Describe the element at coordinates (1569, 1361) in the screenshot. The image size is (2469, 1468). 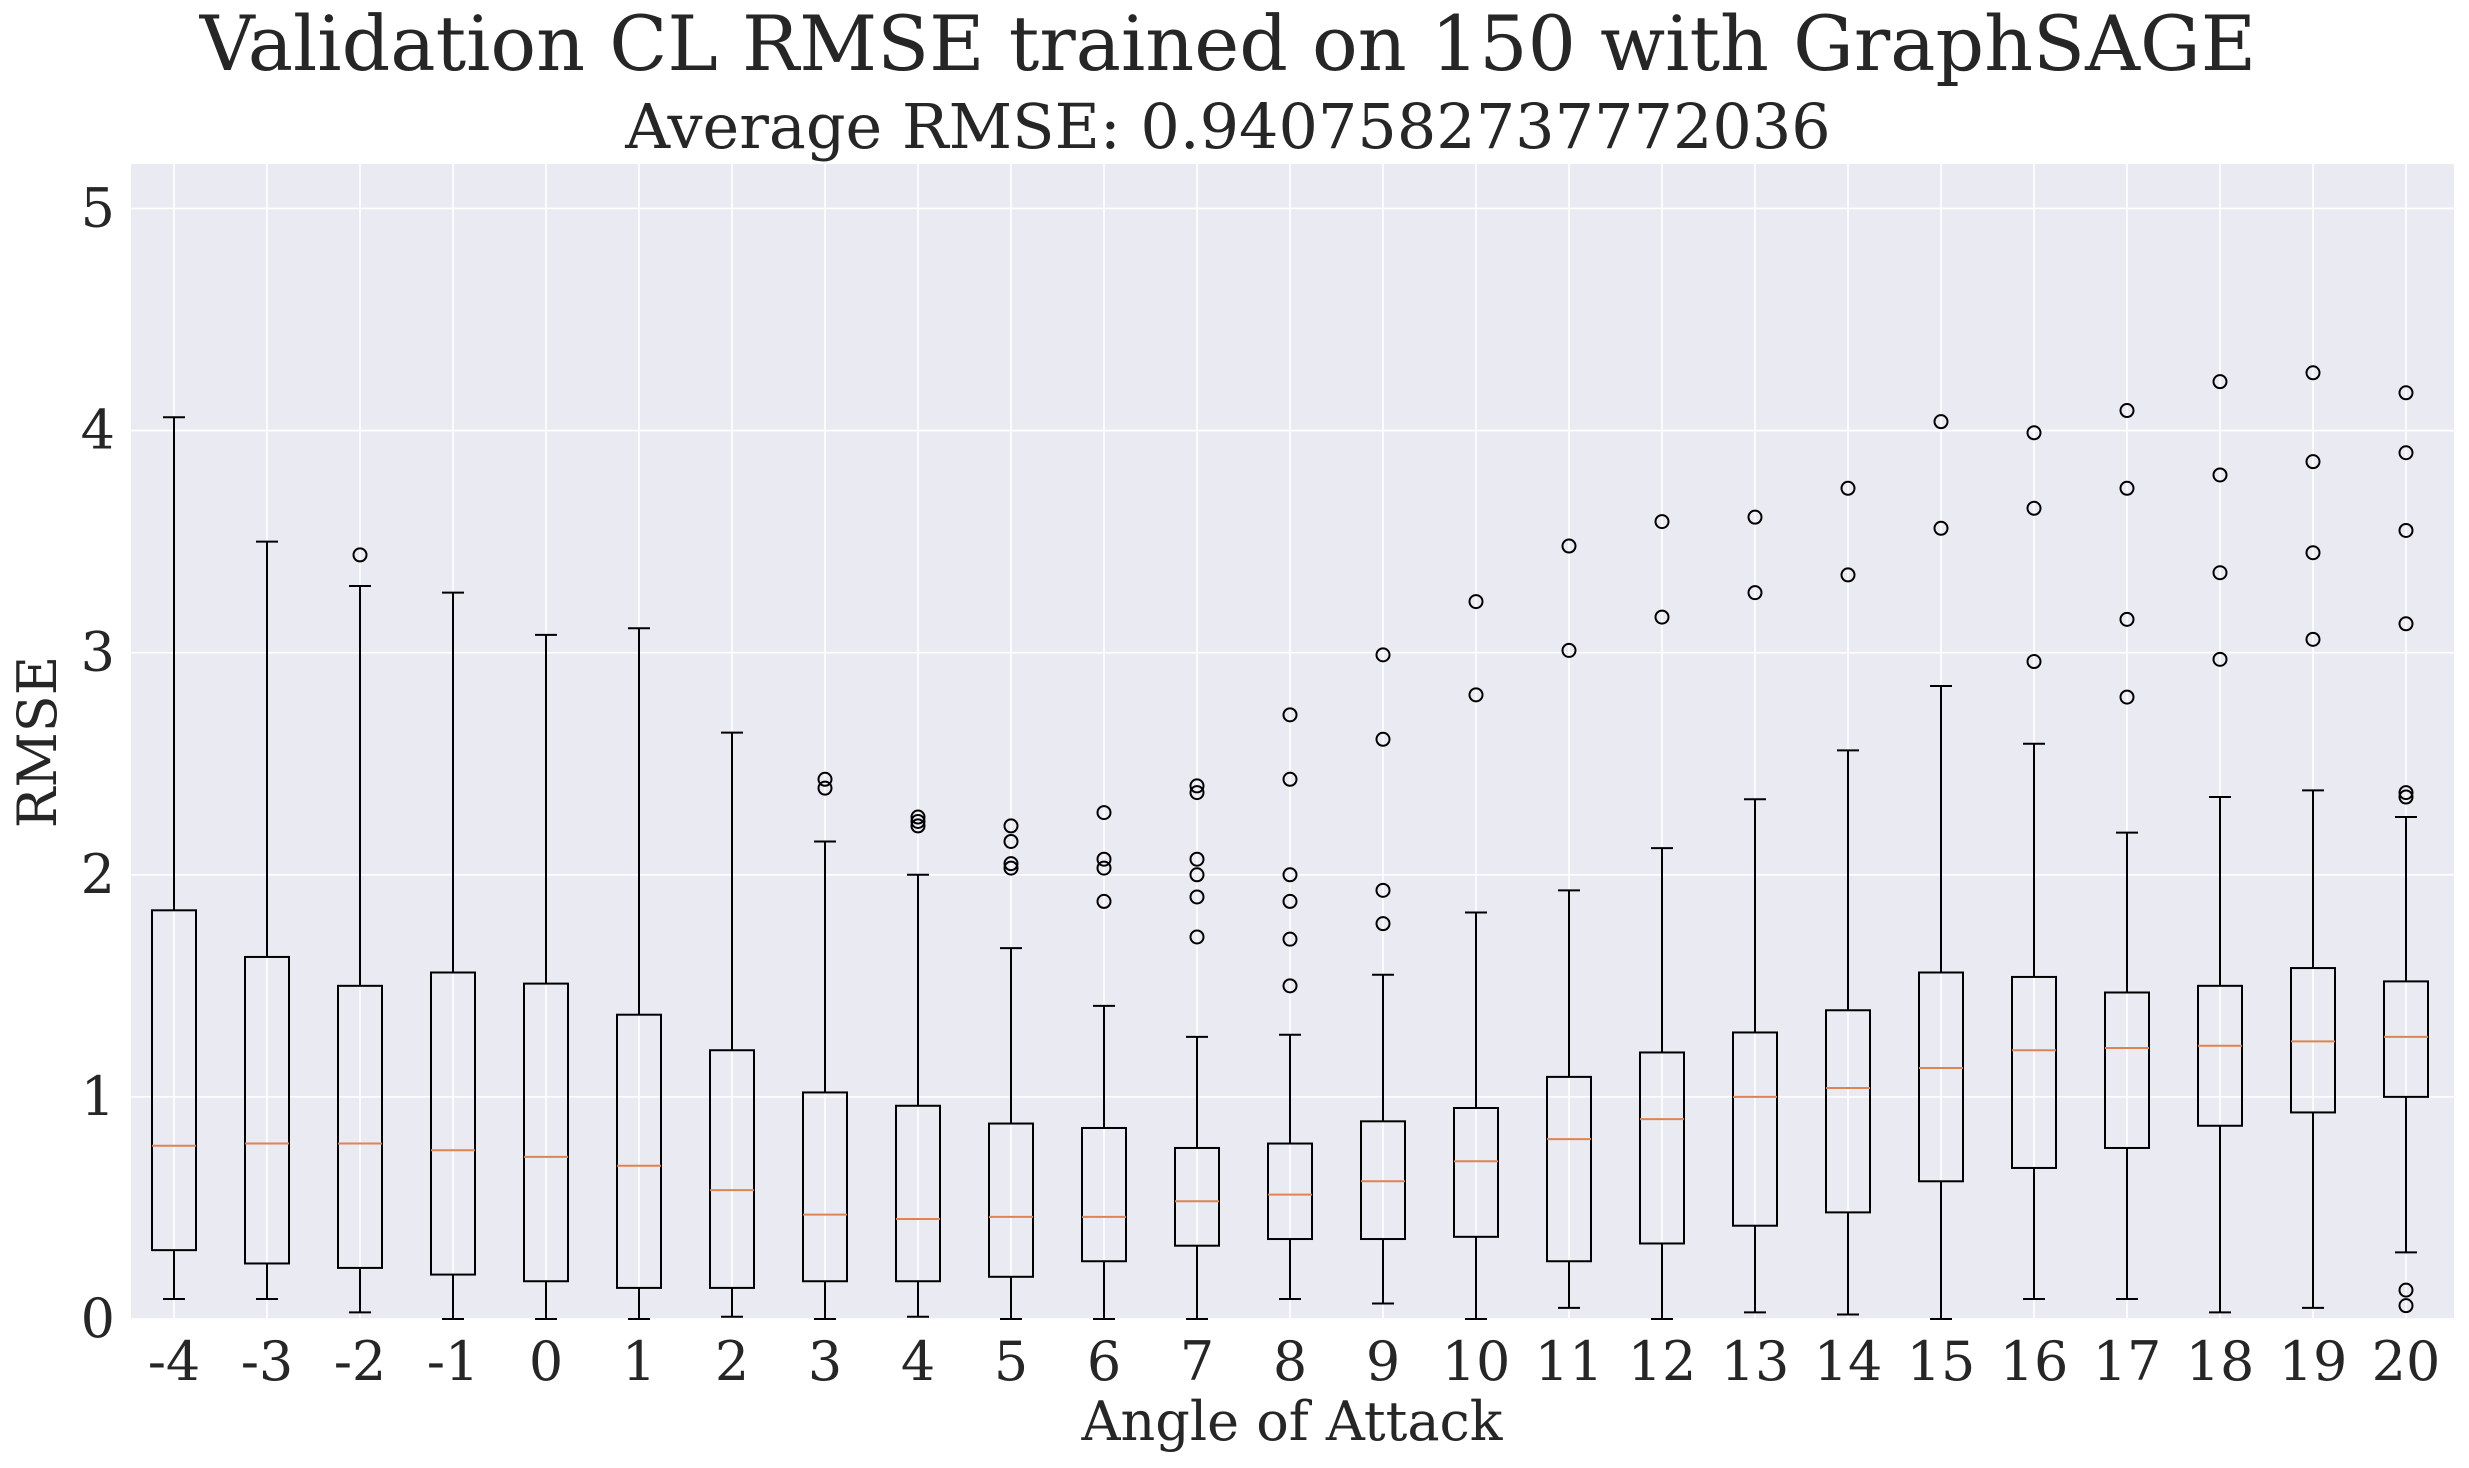
I see `x-tick-label: 11` at that location.